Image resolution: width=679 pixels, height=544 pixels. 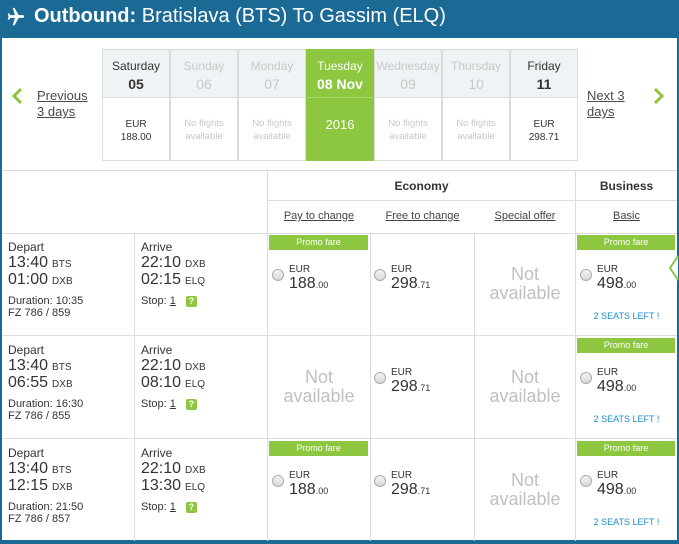 What do you see at coordinates (136, 105) in the screenshot?
I see `date-tile: Saturday 05 EUR 188.00` at bounding box center [136, 105].